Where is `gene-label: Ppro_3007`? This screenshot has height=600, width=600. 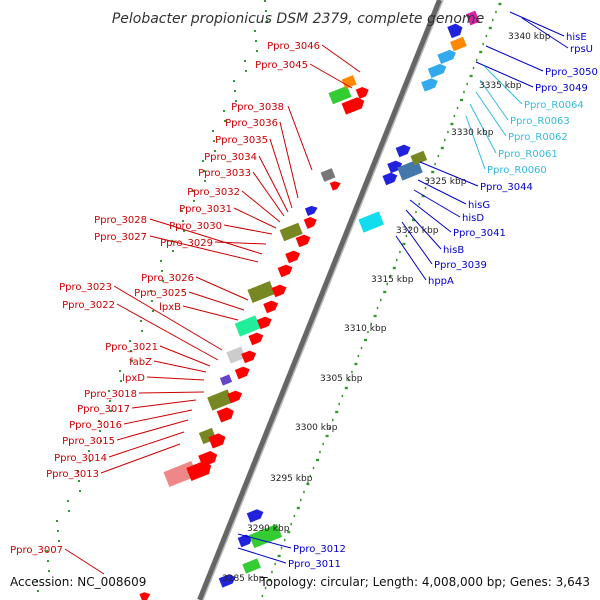
gene-label: Ppro_3007 is located at coordinates (36, 550).